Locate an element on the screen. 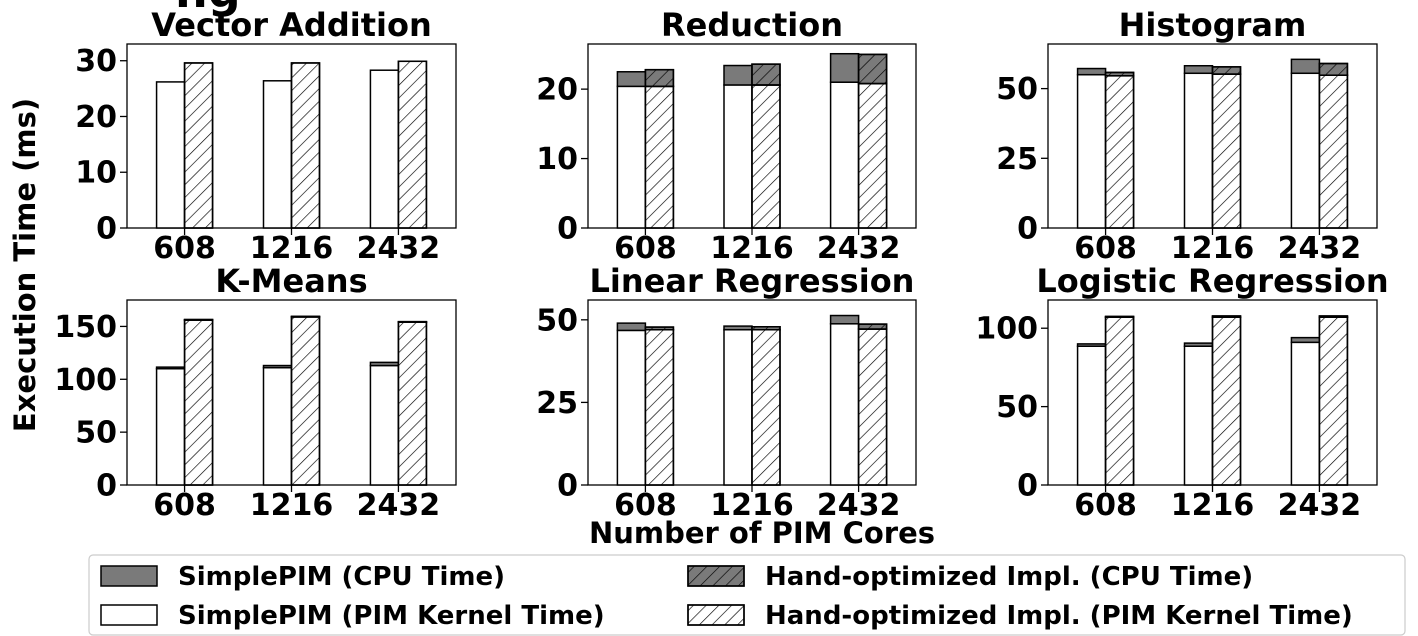  legend-item-simplepim-pim-kernel-time: SimplePIM (PIM Kernel Time) is located at coordinates (352, 616).